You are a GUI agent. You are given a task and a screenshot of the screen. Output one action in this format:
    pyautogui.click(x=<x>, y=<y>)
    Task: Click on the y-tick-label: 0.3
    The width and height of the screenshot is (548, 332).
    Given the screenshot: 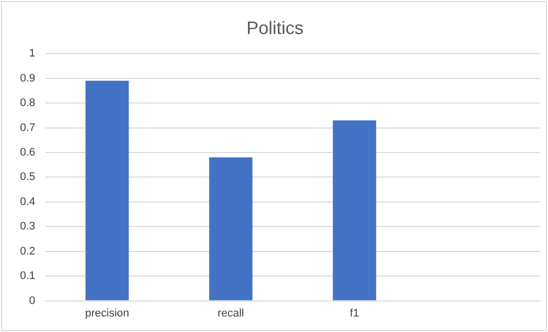 What is the action you would take?
    pyautogui.click(x=28, y=226)
    